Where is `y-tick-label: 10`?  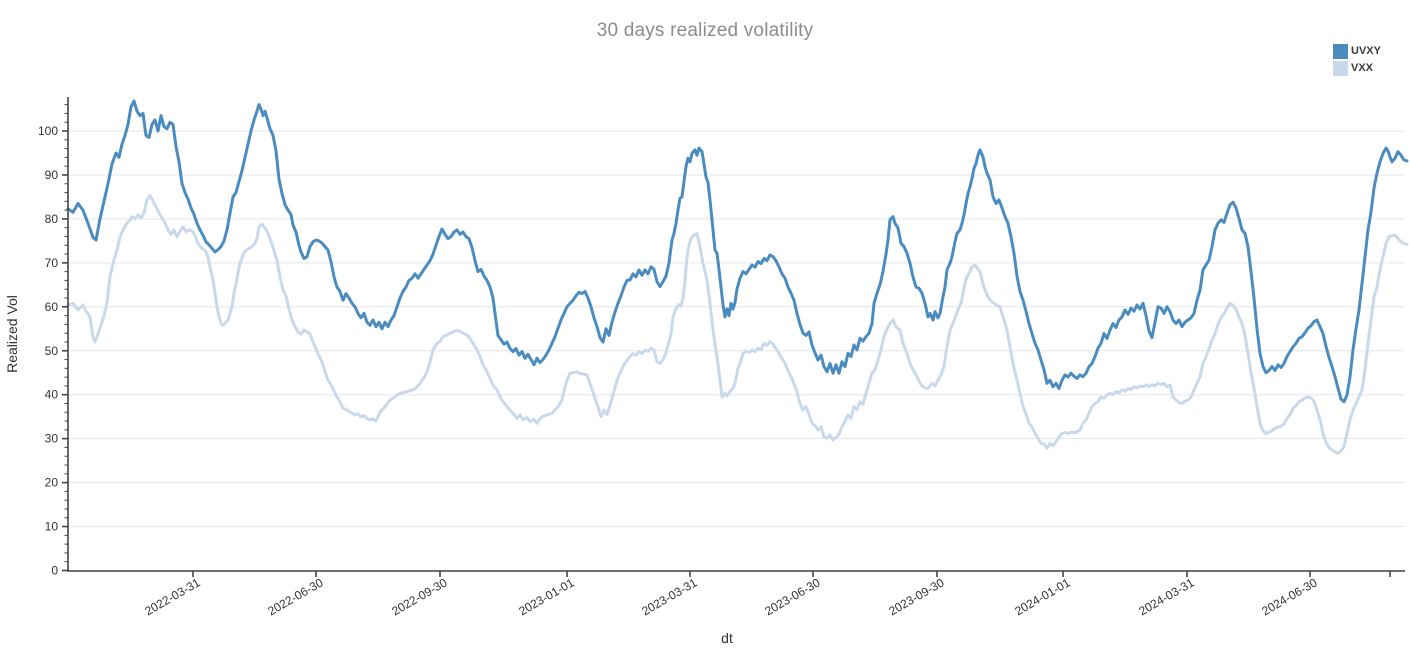
y-tick-label: 10 is located at coordinates (52, 527).